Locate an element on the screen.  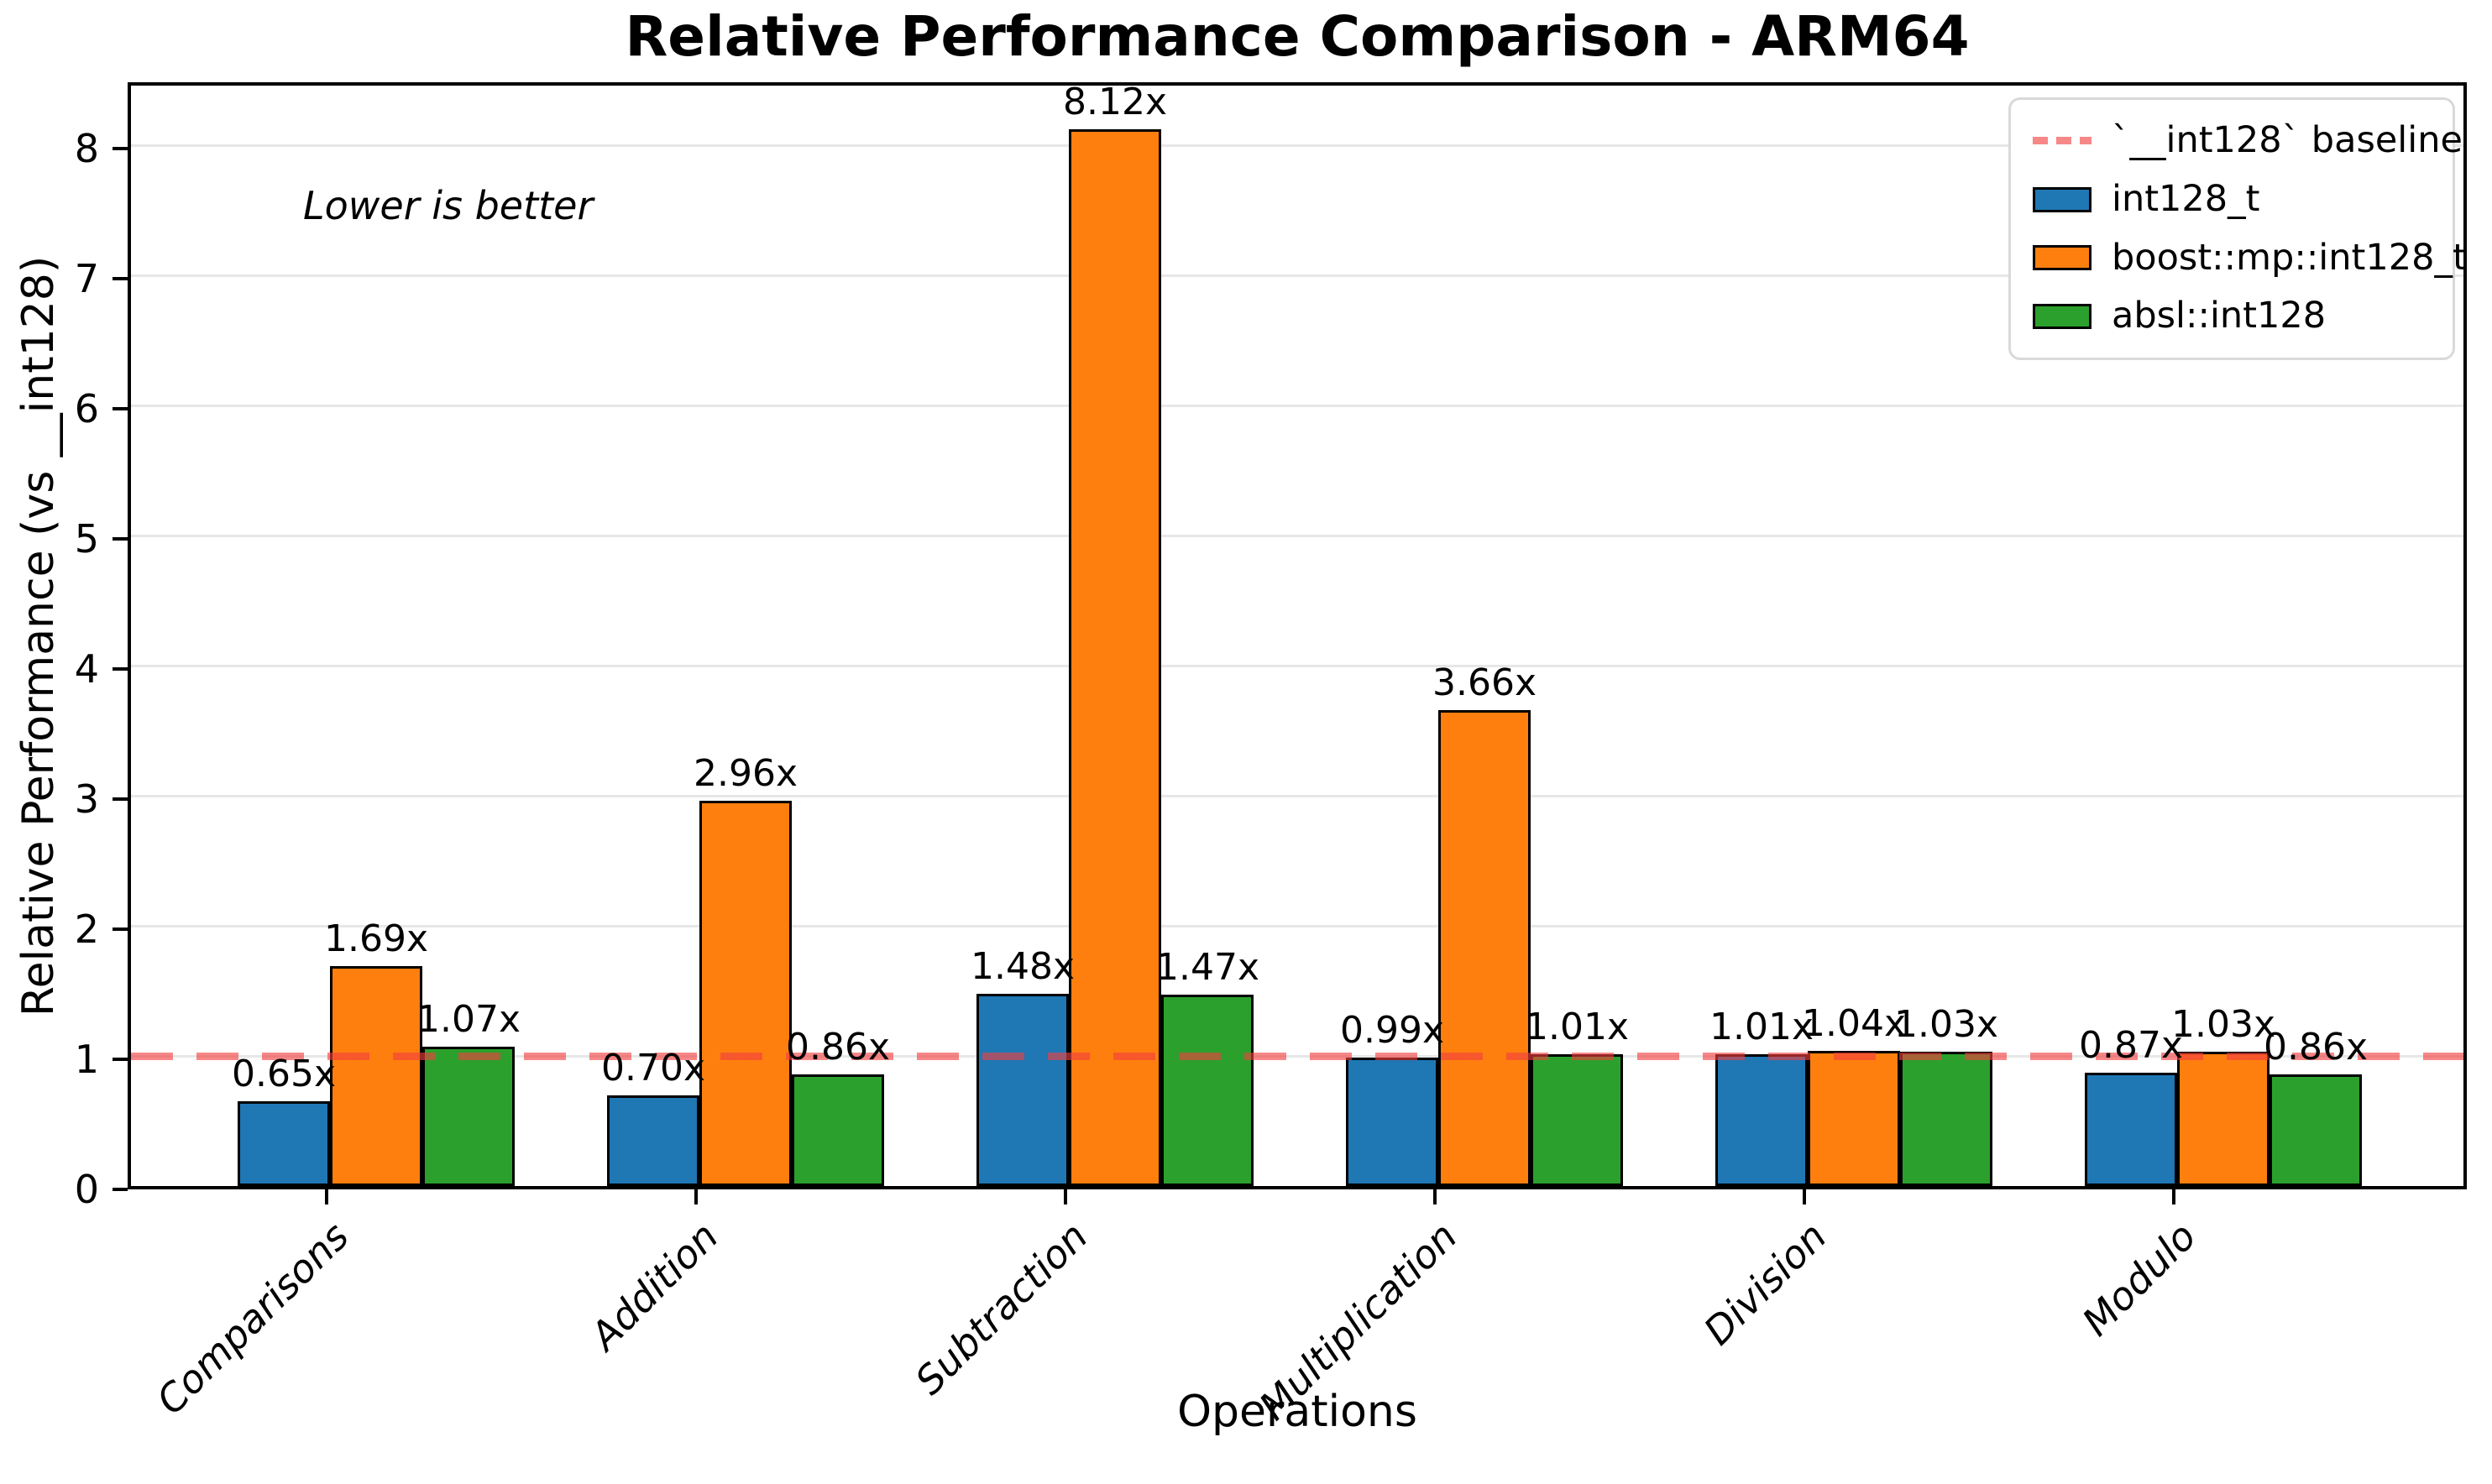
bar-value-label: 1.04x is located at coordinates (1854, 1023).